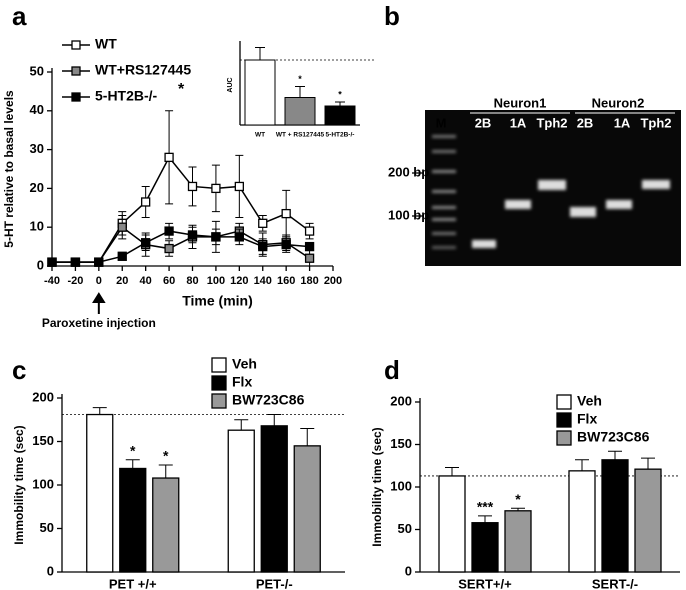 This screenshot has width=686, height=590. I want to click on x-tick-label: PET +/+, so click(133, 583).